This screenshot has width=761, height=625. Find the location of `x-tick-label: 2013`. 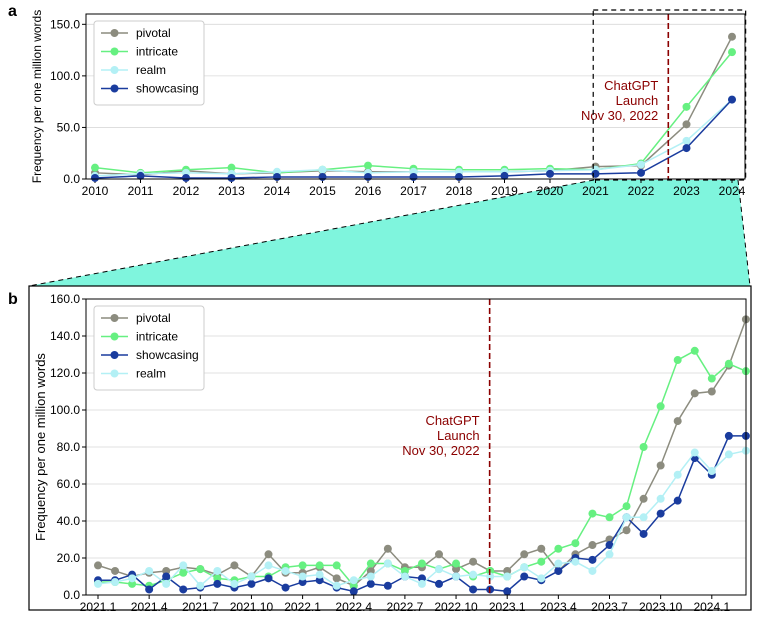

x-tick-label: 2013 is located at coordinates (231, 191).